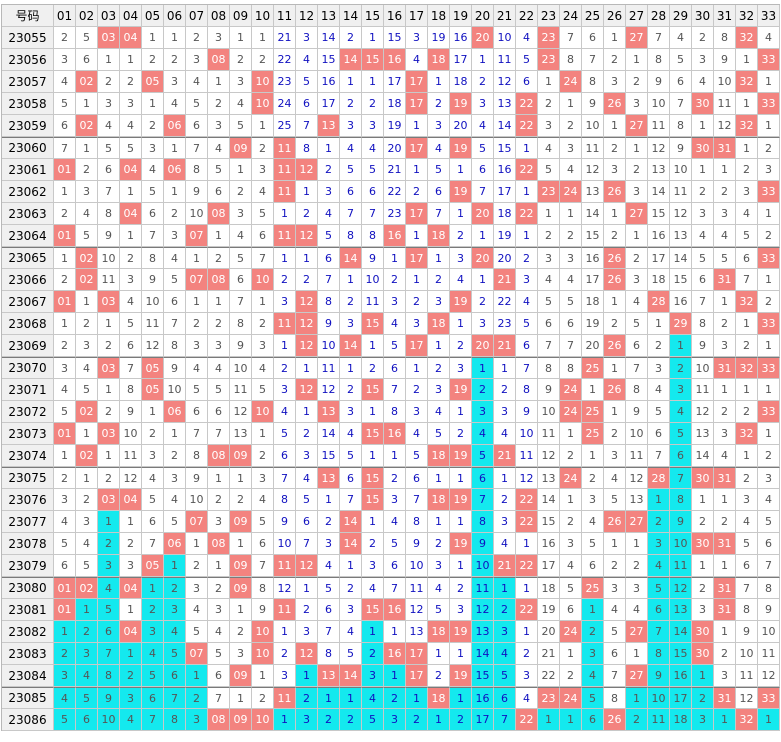  I want to click on hit-cell: 15, so click(373, 500).